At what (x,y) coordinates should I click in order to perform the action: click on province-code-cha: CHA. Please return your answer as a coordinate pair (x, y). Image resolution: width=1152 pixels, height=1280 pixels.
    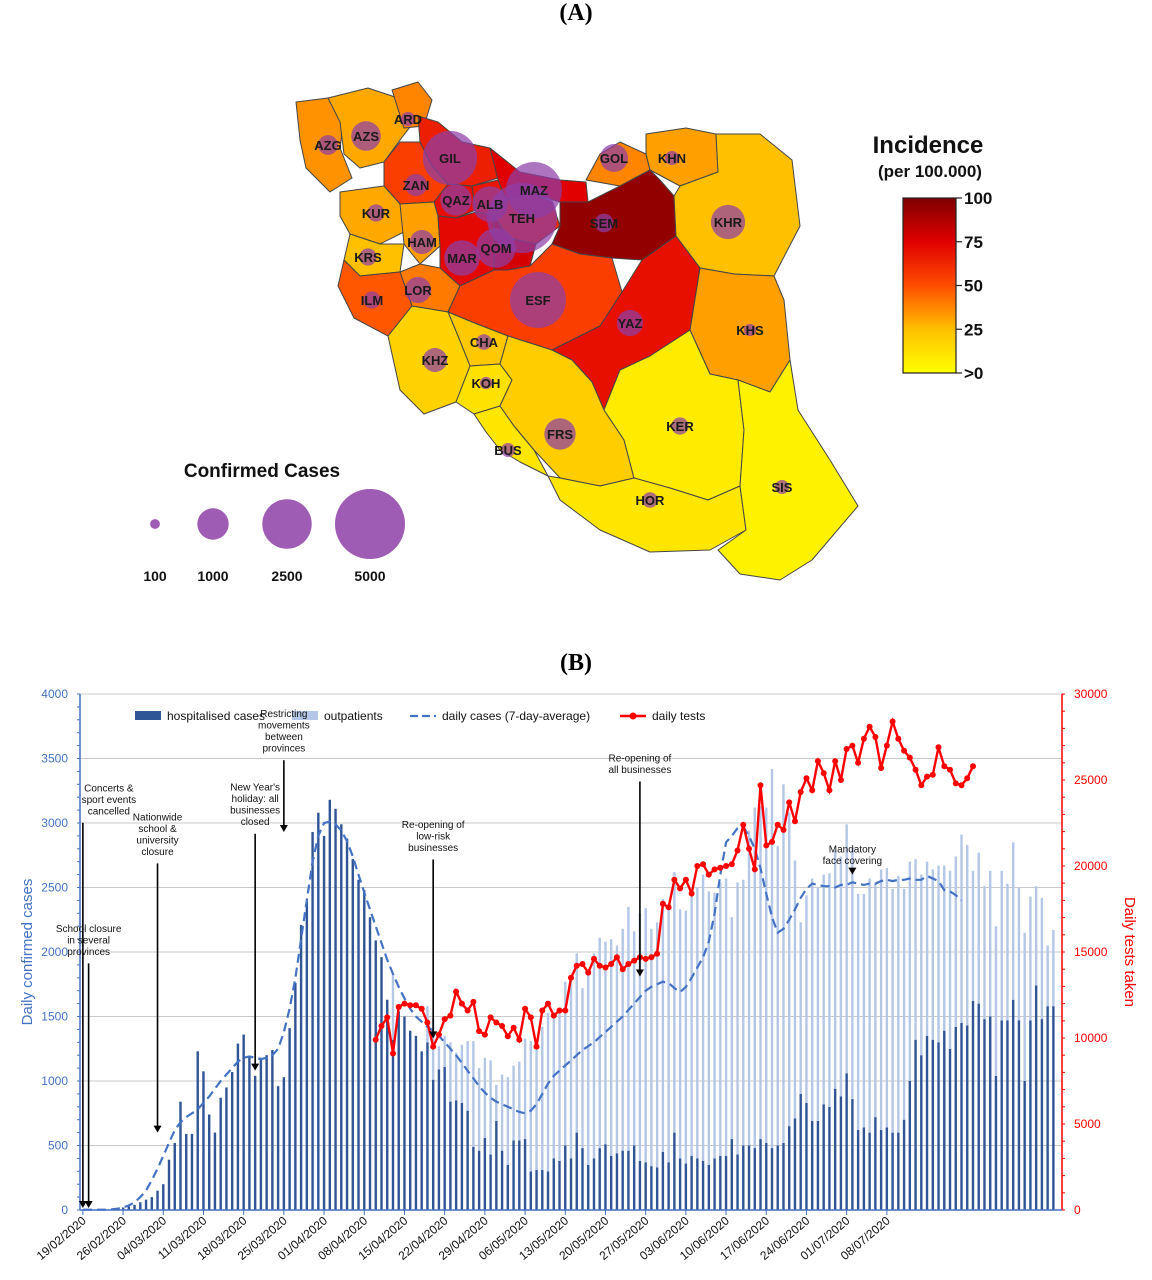
    Looking at the image, I should click on (484, 342).